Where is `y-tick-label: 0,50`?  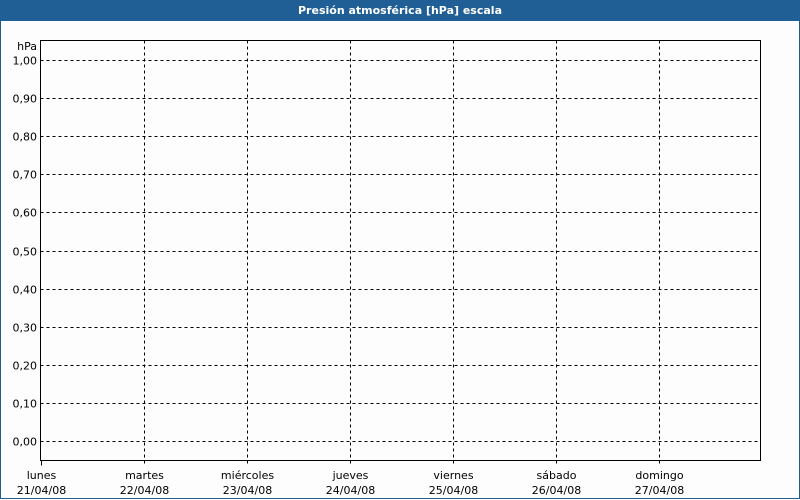 y-tick-label: 0,50 is located at coordinates (25, 252).